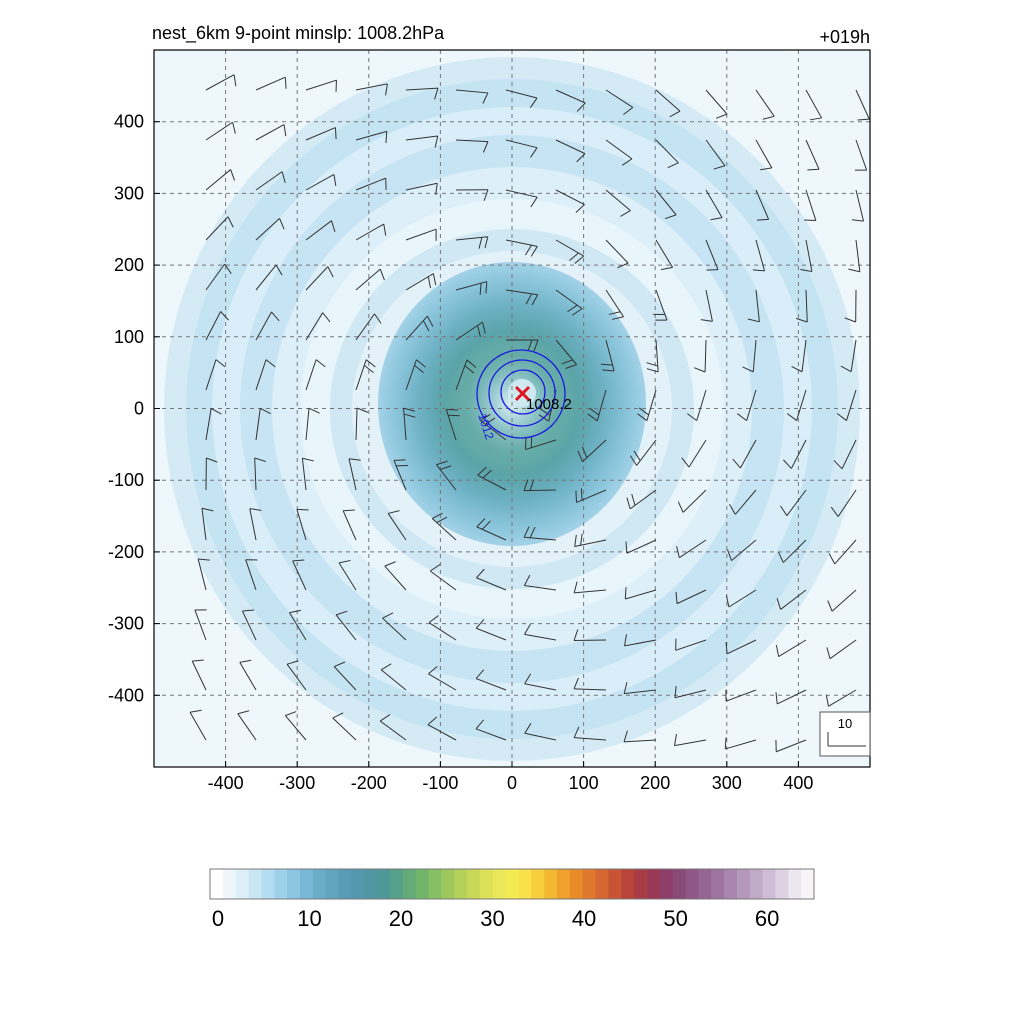 The image size is (1024, 1024). Describe the element at coordinates (129, 193) in the screenshot. I see `y-tick-label: 300` at that location.